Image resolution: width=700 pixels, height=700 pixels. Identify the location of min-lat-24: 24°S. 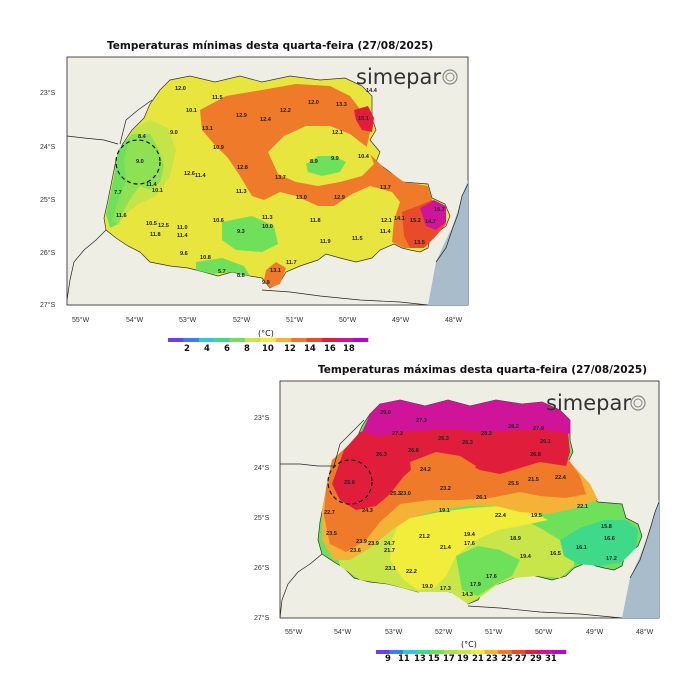
(48, 147).